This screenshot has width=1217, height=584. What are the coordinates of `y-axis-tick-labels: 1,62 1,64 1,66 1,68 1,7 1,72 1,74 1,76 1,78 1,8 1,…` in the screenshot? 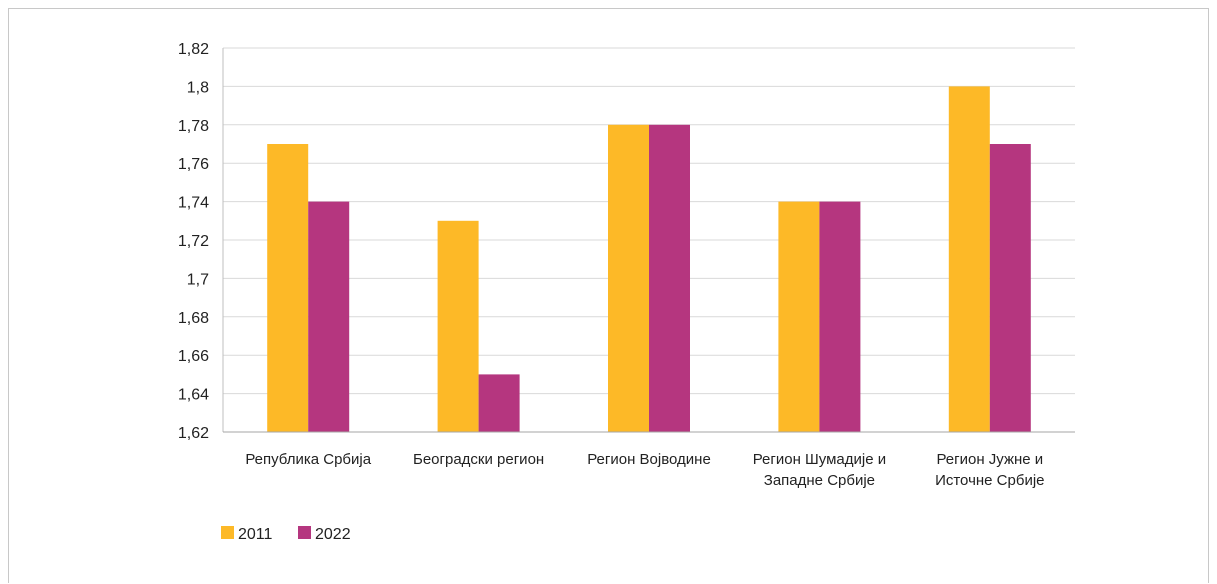 It's located at (193, 241).